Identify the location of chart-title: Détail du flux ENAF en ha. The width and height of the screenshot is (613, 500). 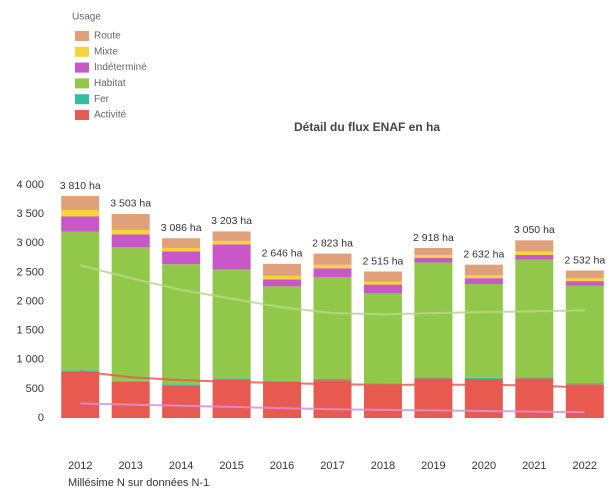
(367, 127).